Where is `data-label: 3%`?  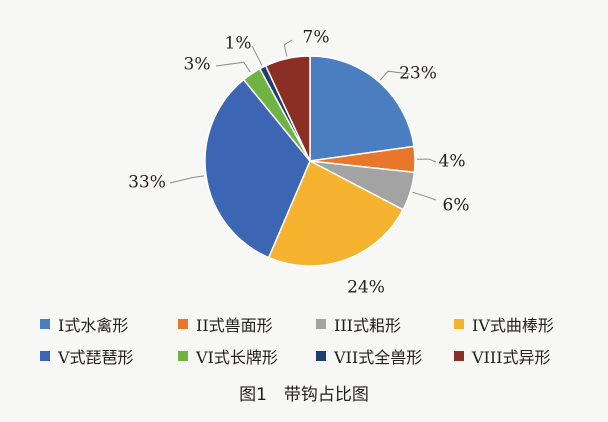
data-label: 3% is located at coordinates (197, 65).